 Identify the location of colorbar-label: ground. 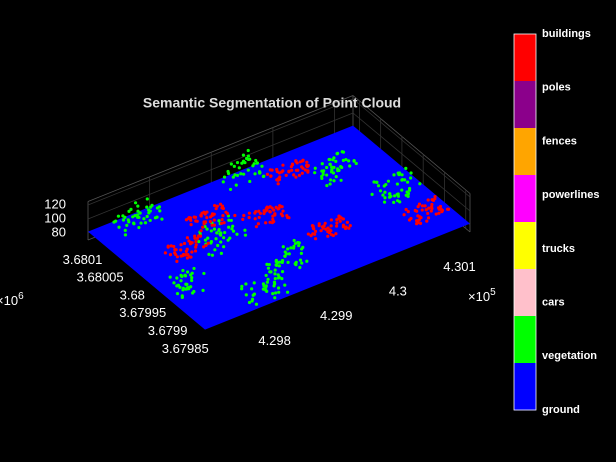
(561, 410).